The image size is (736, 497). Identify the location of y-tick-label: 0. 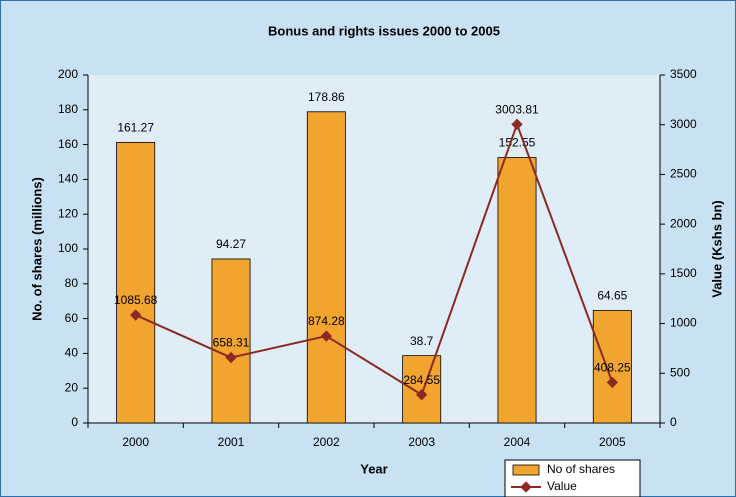
(74, 422).